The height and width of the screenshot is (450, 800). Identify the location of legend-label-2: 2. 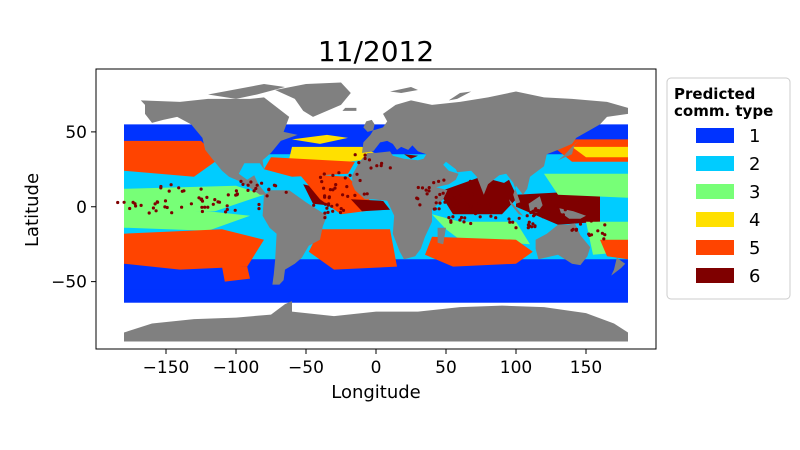
(754, 164).